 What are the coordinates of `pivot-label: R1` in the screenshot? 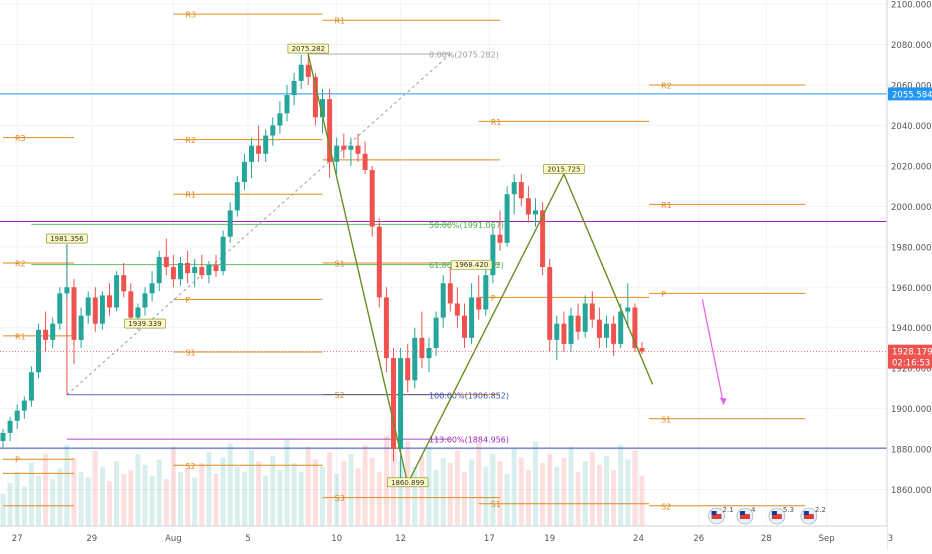 It's located at (340, 21).